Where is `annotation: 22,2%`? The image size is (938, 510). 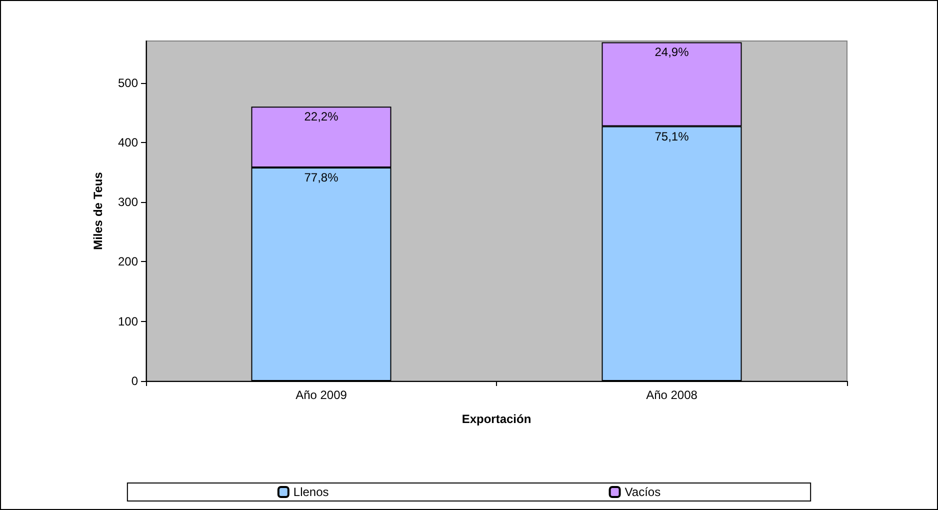
annotation: 22,2% is located at coordinates (321, 117).